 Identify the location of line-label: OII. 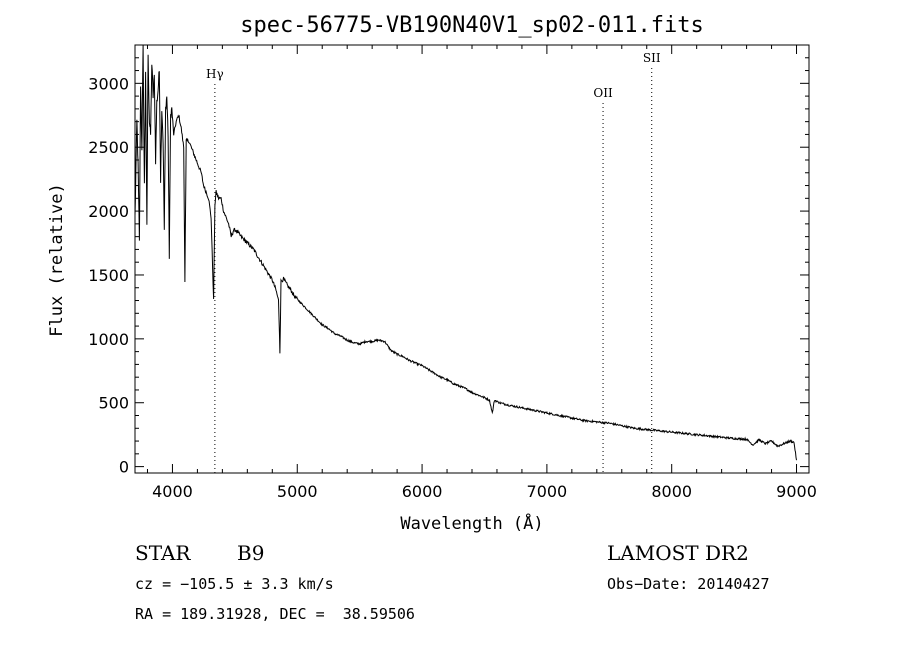
(603, 93).